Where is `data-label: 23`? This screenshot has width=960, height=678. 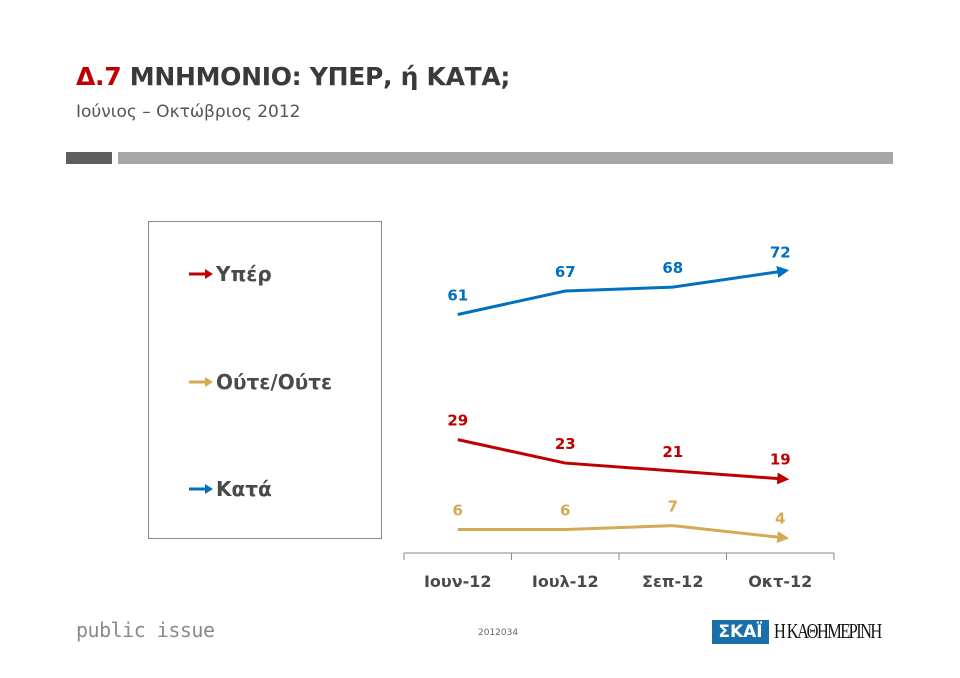
data-label: 23 is located at coordinates (565, 444).